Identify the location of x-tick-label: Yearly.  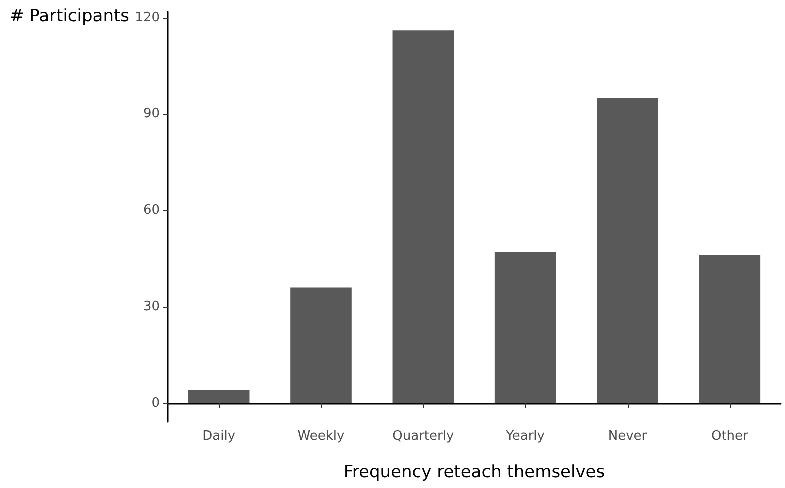
(525, 436).